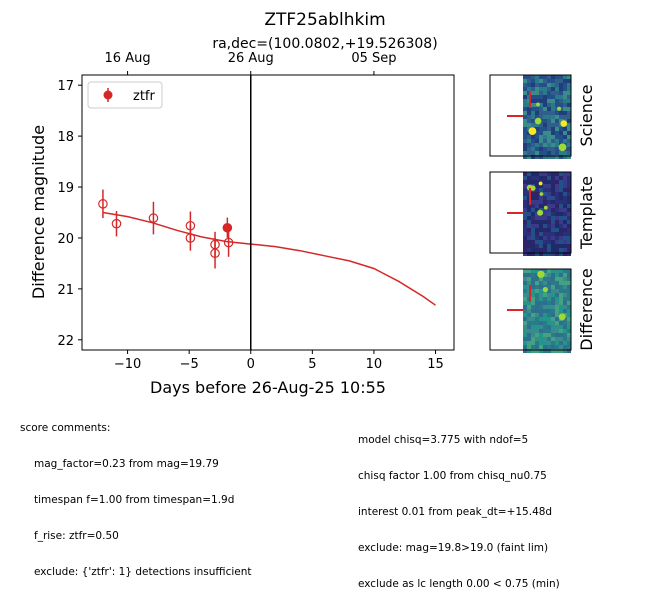 Image resolution: width=650 pixels, height=602 pixels. What do you see at coordinates (227, 227) in the screenshot?
I see `data-point` at bounding box center [227, 227].